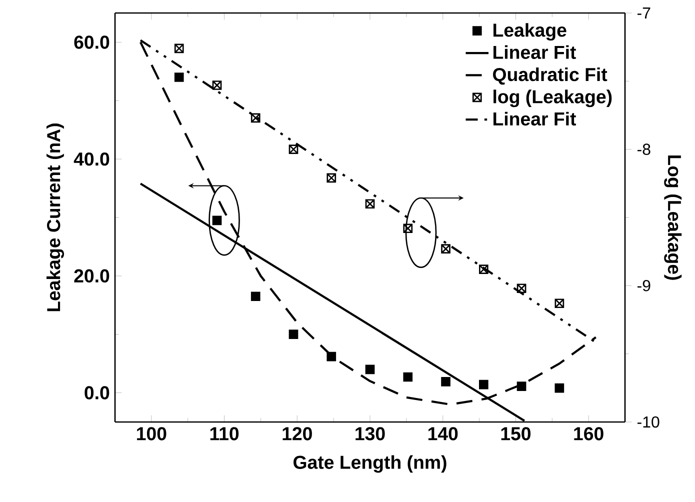 The height and width of the screenshot is (502, 695). Describe the element at coordinates (643, 13) in the screenshot. I see `y2-tick-label: -7` at that location.